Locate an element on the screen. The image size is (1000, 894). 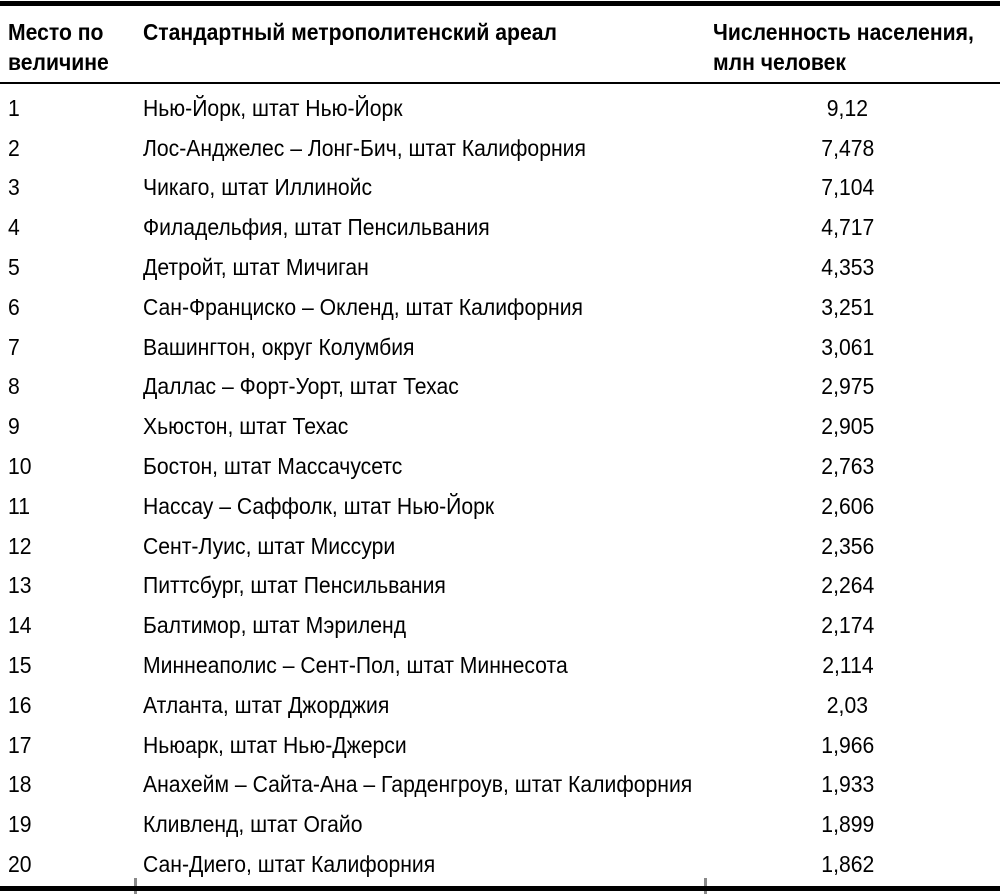
population-cell: 1,933 is located at coordinates (856, 784).